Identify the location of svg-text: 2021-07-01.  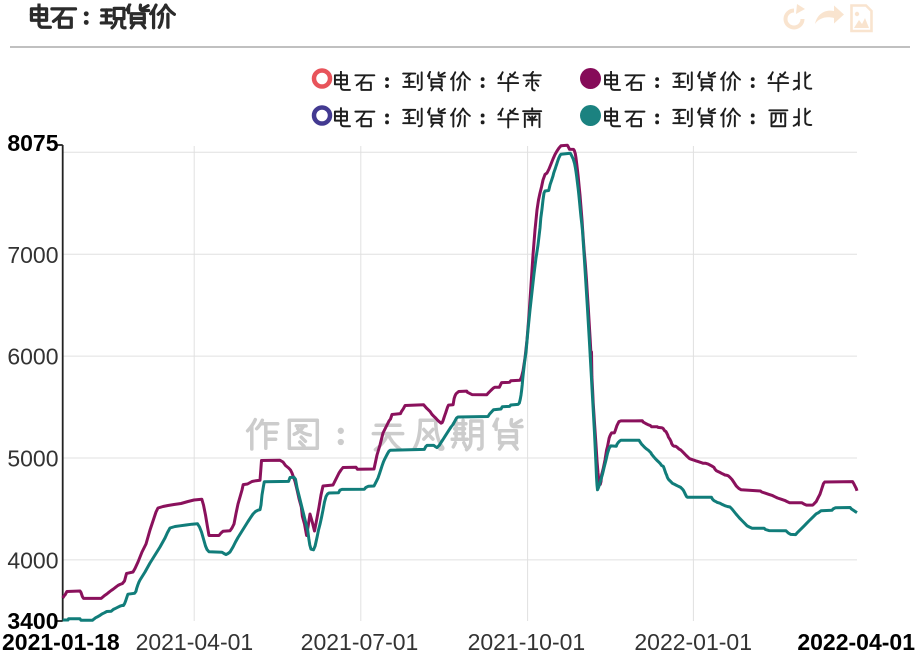
(360, 642).